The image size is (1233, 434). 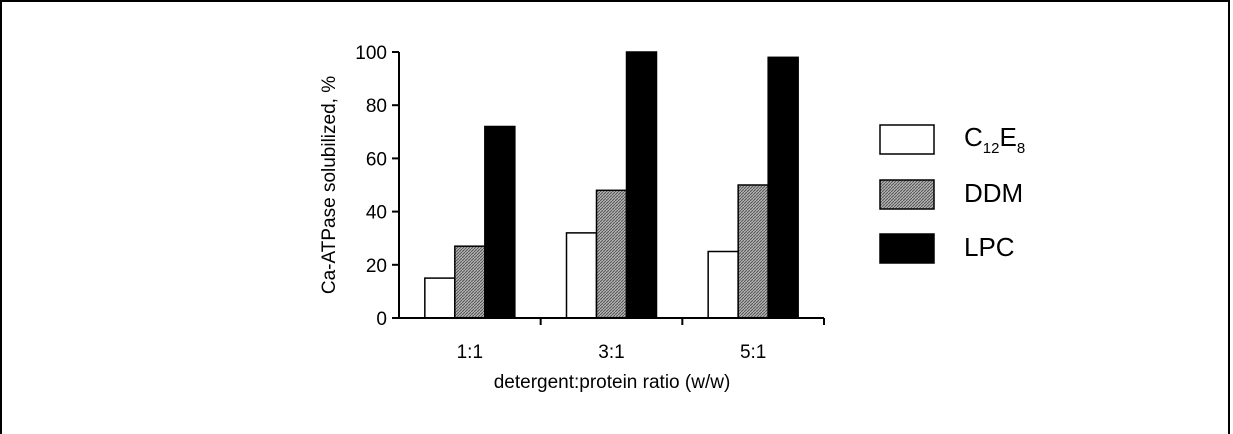 What do you see at coordinates (376, 159) in the screenshot?
I see `y-tick-label: 60` at bounding box center [376, 159].